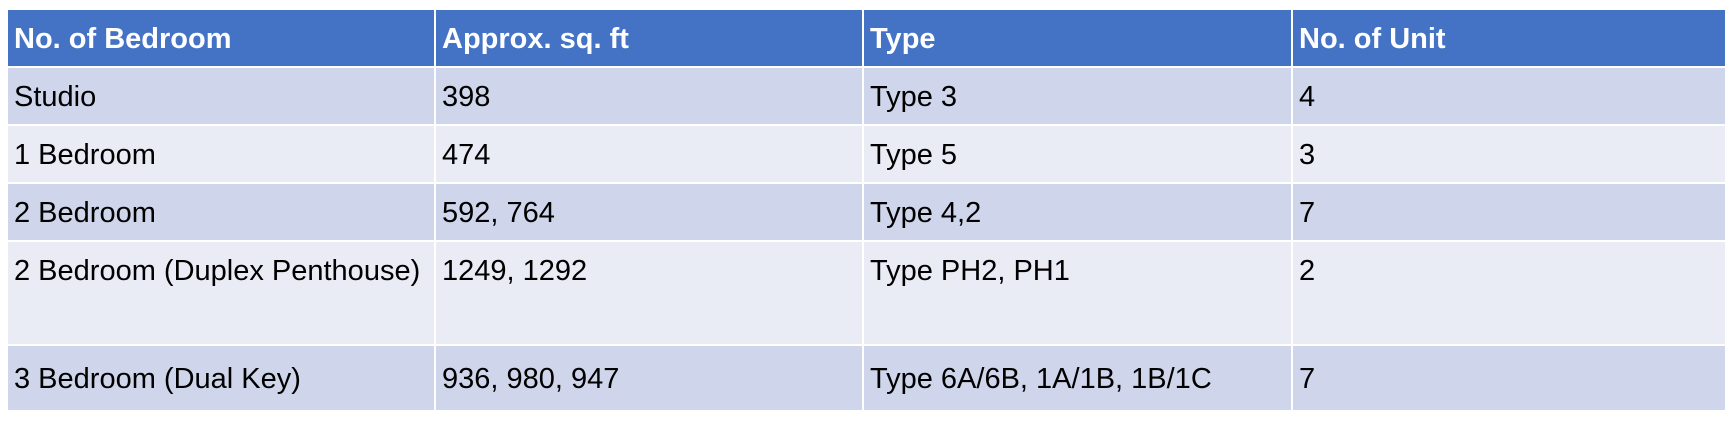 This screenshot has height=435, width=1731. What do you see at coordinates (649, 96) in the screenshot?
I see `cell-sq-ft: 398` at bounding box center [649, 96].